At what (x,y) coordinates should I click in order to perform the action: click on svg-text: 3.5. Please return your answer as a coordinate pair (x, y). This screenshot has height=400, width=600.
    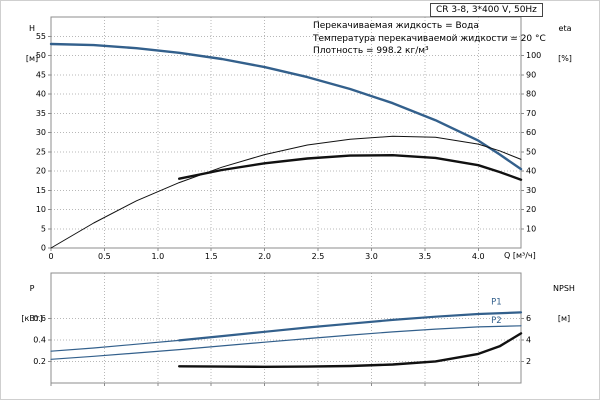
    Looking at the image, I should click on (424, 256).